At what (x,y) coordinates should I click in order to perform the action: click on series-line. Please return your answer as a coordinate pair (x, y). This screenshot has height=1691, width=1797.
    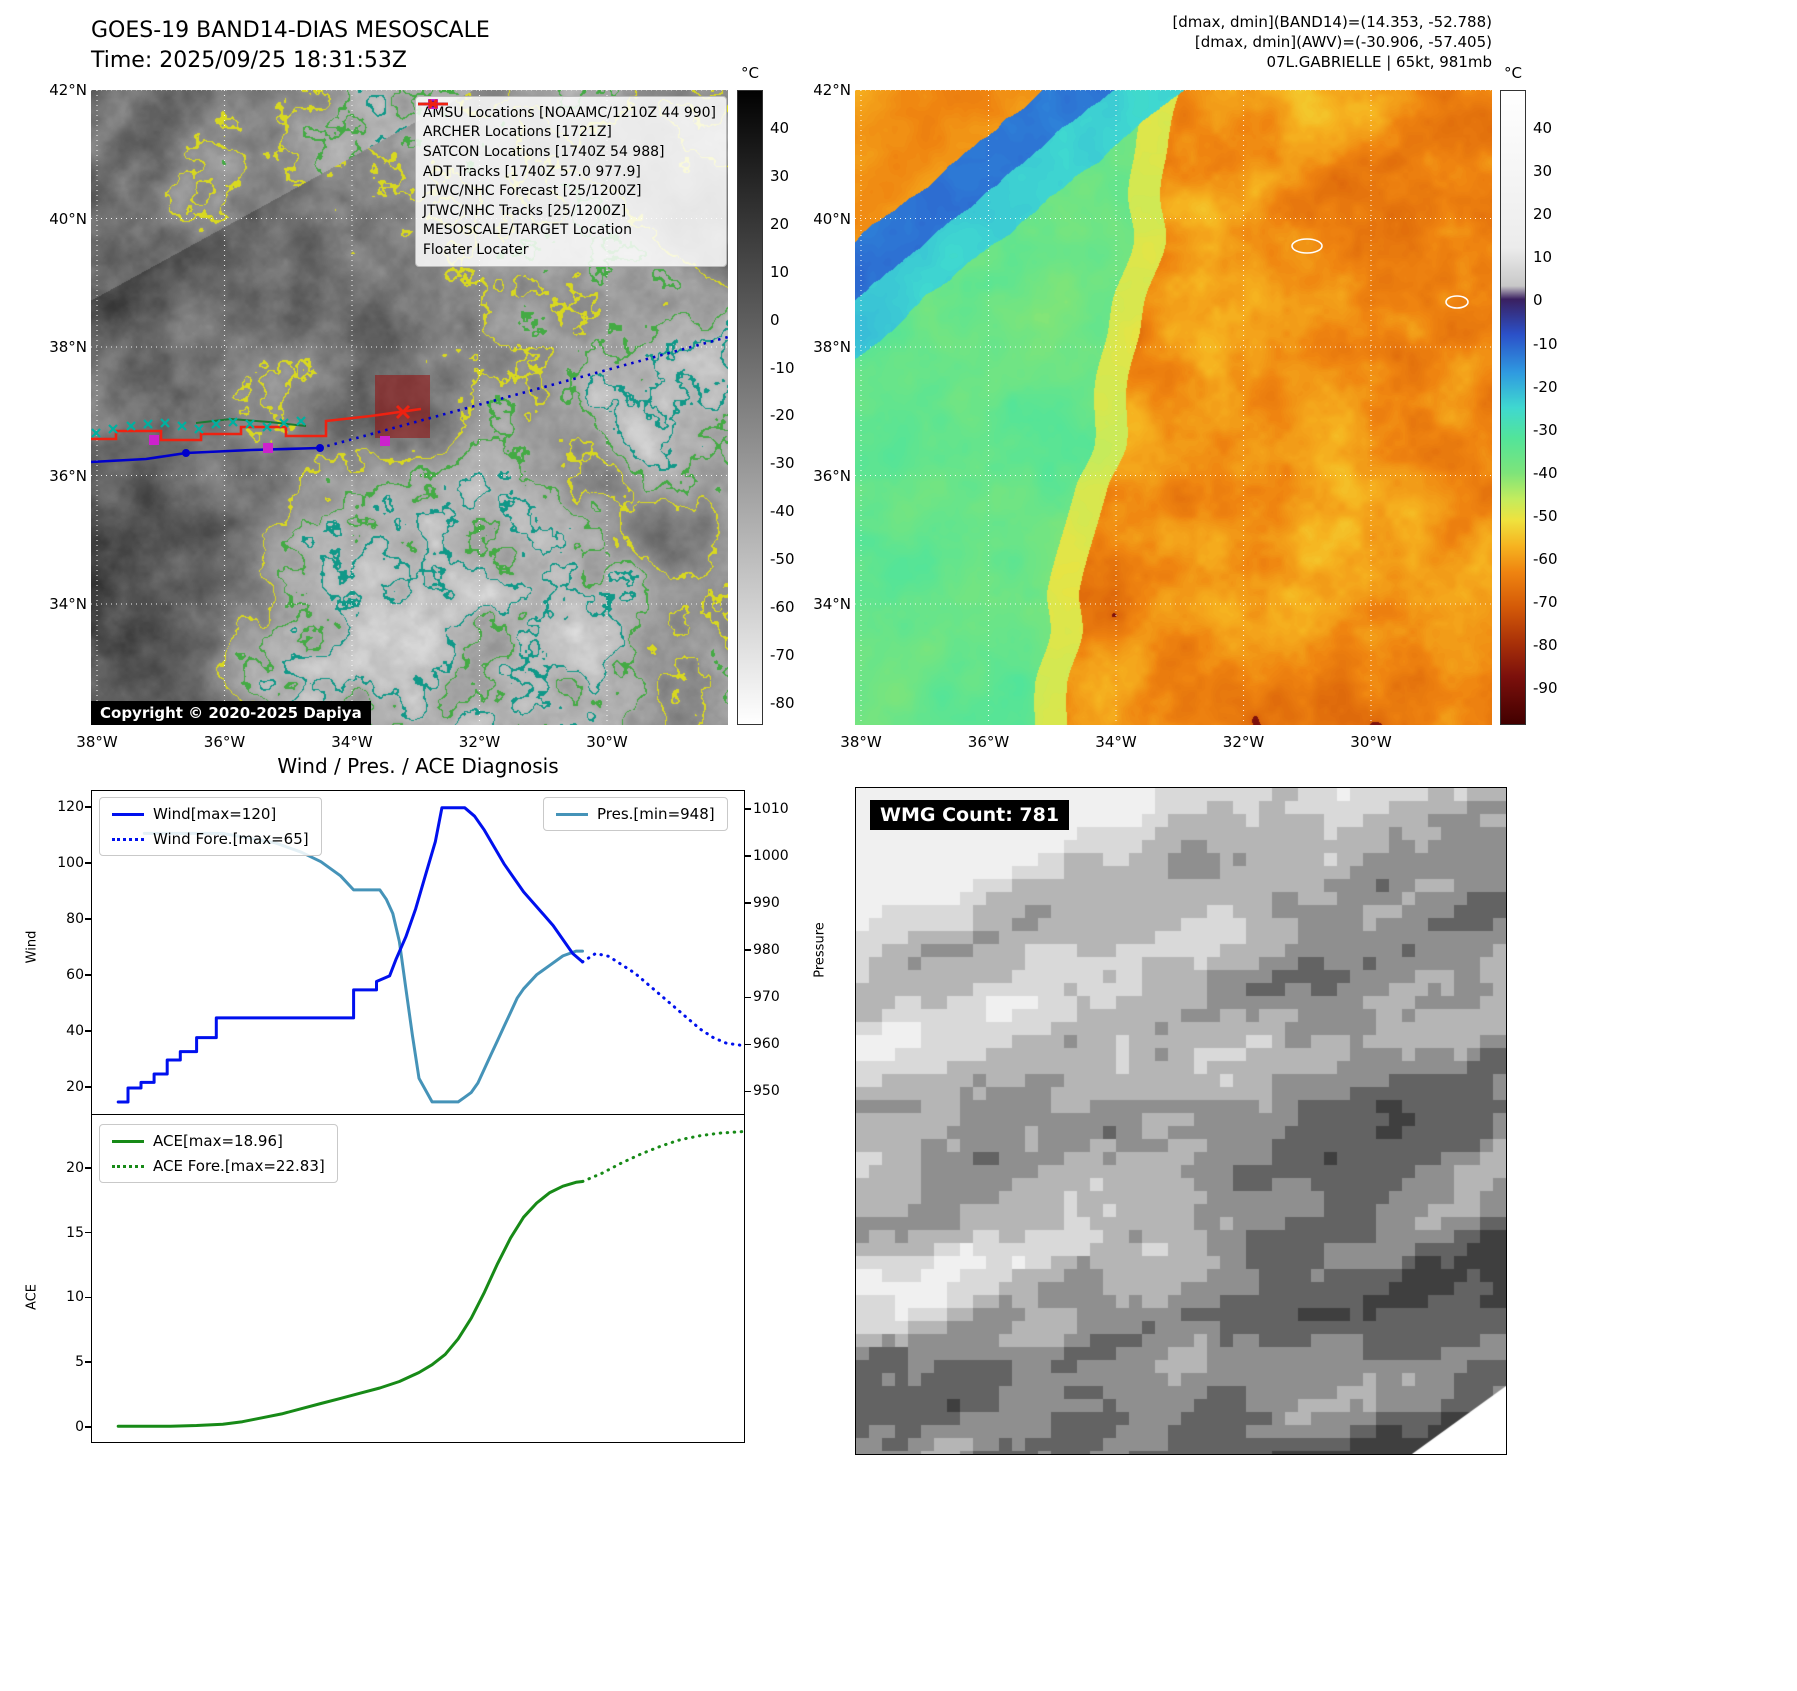
    Looking at the image, I should click on (363, 967).